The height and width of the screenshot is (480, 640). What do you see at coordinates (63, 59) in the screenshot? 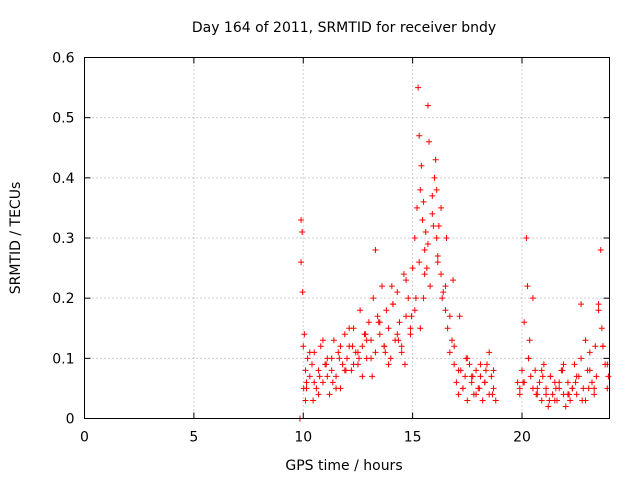
I see `y-tick-label: 0.6` at bounding box center [63, 59].